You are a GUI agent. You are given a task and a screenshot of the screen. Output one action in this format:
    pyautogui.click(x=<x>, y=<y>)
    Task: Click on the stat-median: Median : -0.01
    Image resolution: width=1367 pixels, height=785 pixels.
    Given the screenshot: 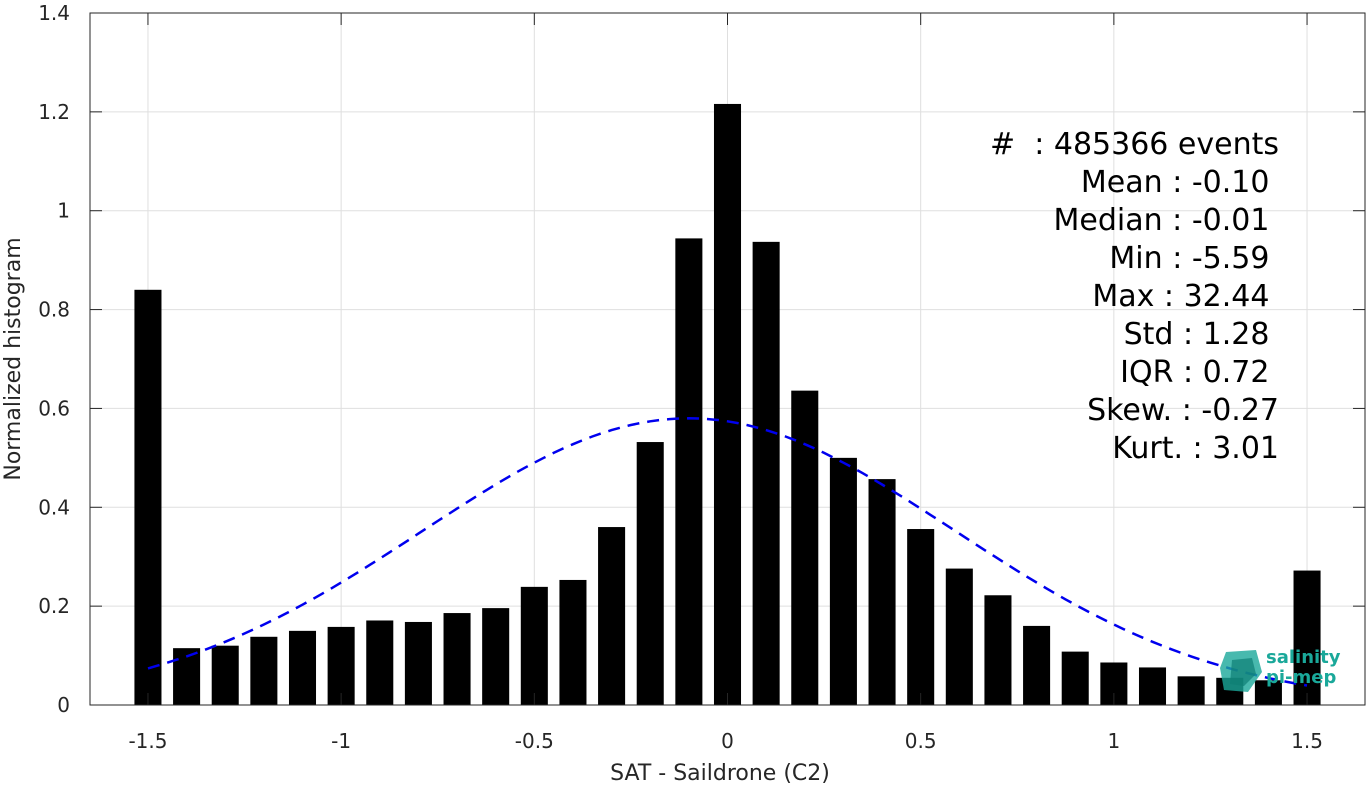 What is the action you would take?
    pyautogui.click(x=1166, y=220)
    